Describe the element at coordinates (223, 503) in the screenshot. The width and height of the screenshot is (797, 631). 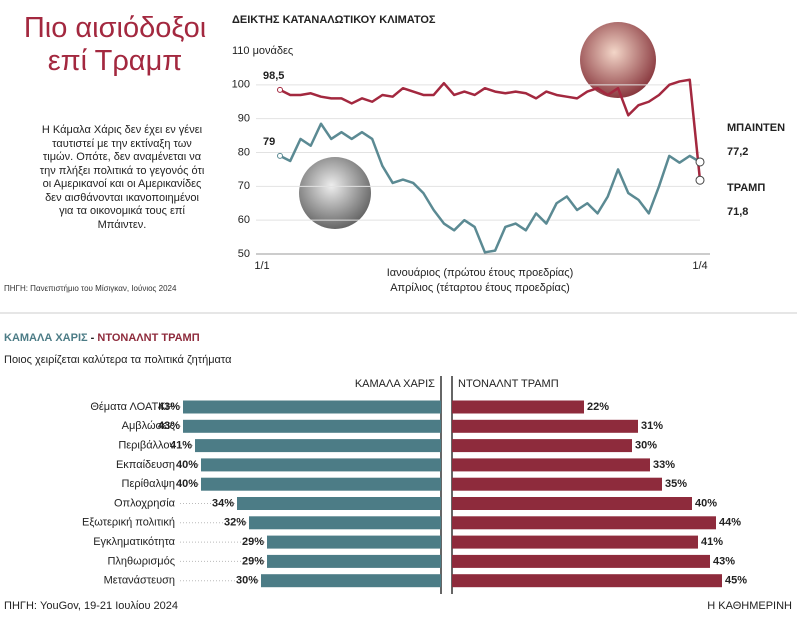
I see `value-label: 34%` at that location.